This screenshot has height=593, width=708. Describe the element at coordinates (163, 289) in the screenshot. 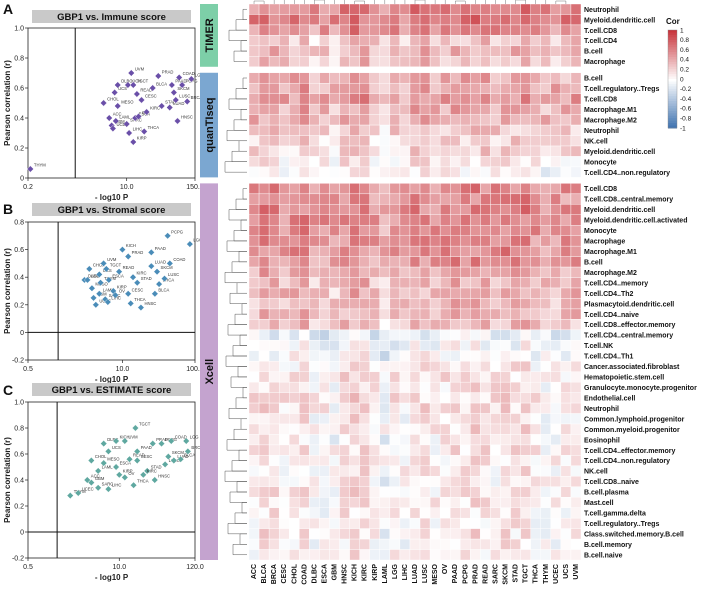

I see `point-label: BLCA` at that location.